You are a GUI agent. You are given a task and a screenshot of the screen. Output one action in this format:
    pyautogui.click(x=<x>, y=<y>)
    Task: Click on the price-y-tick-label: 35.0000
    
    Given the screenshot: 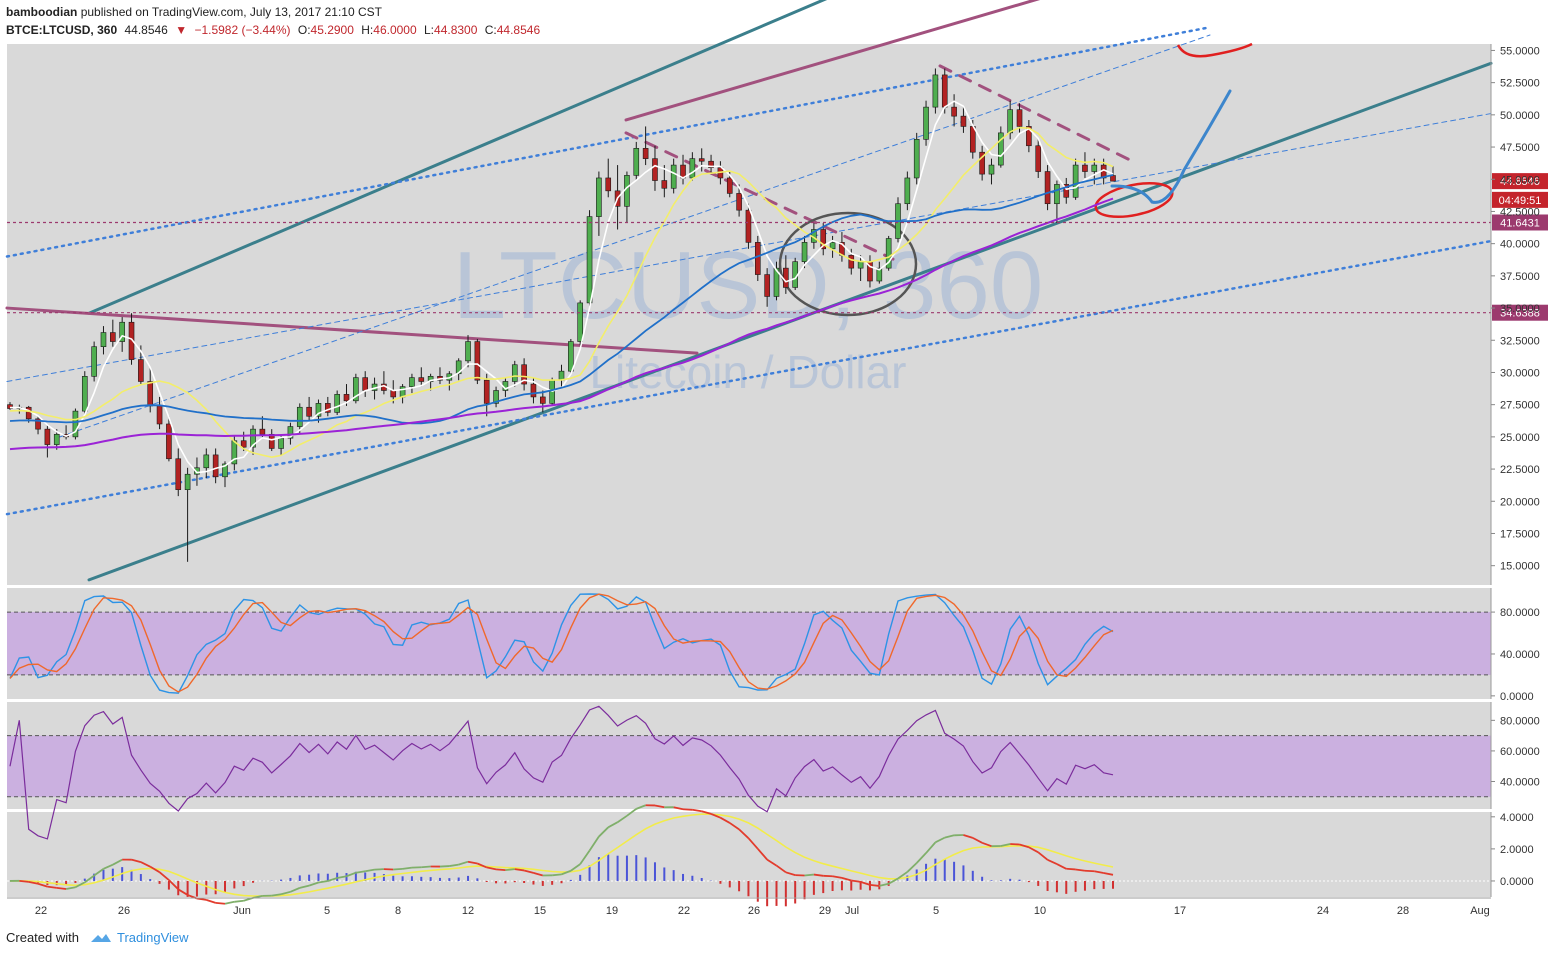 What is the action you would take?
    pyautogui.click(x=1520, y=309)
    